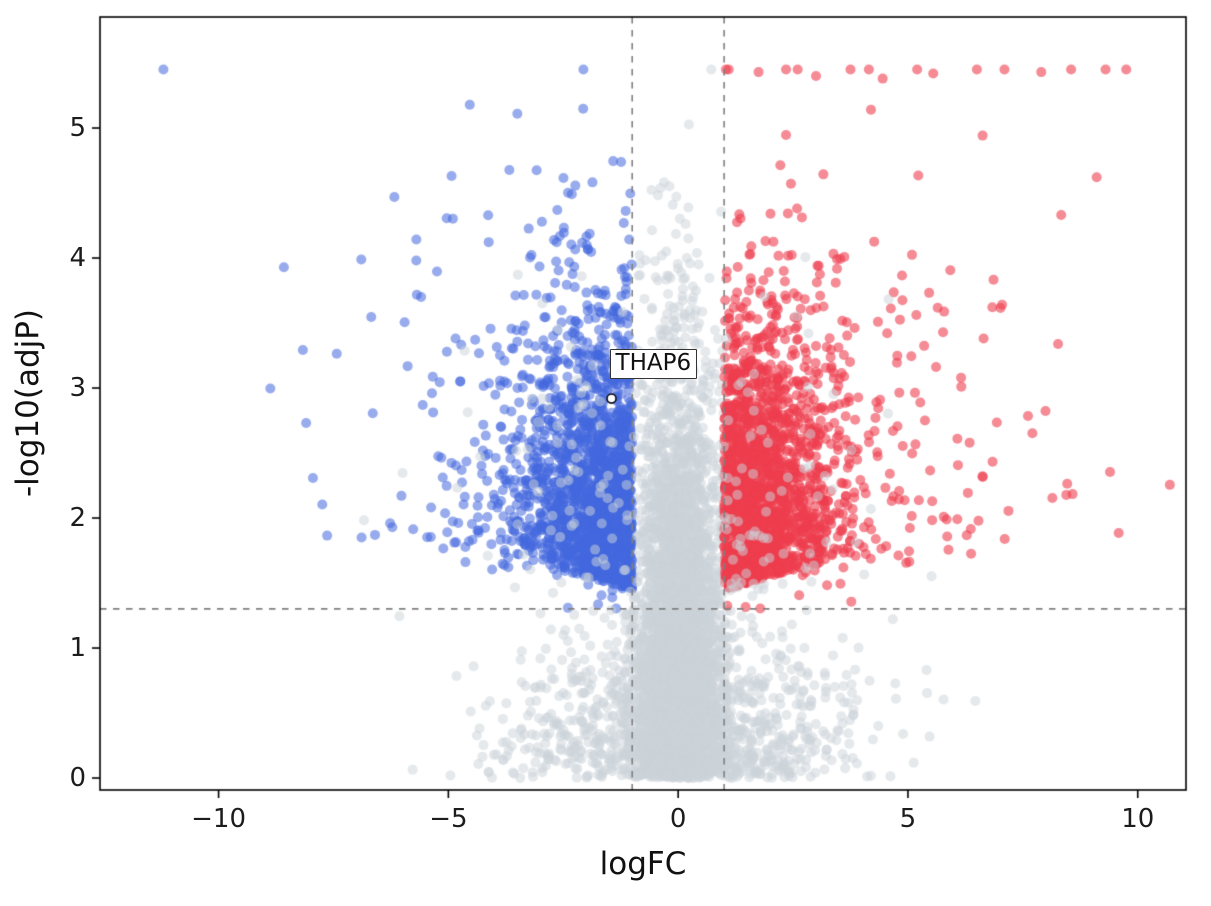 The width and height of the screenshot is (1211, 906). I want to click on y-axis-label: -log10(adjP), so click(28, 403).